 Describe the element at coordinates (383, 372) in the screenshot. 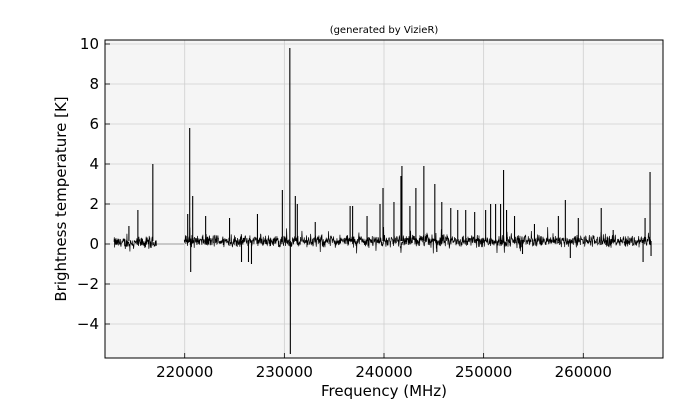

I see `x-tick-label: 240000` at that location.